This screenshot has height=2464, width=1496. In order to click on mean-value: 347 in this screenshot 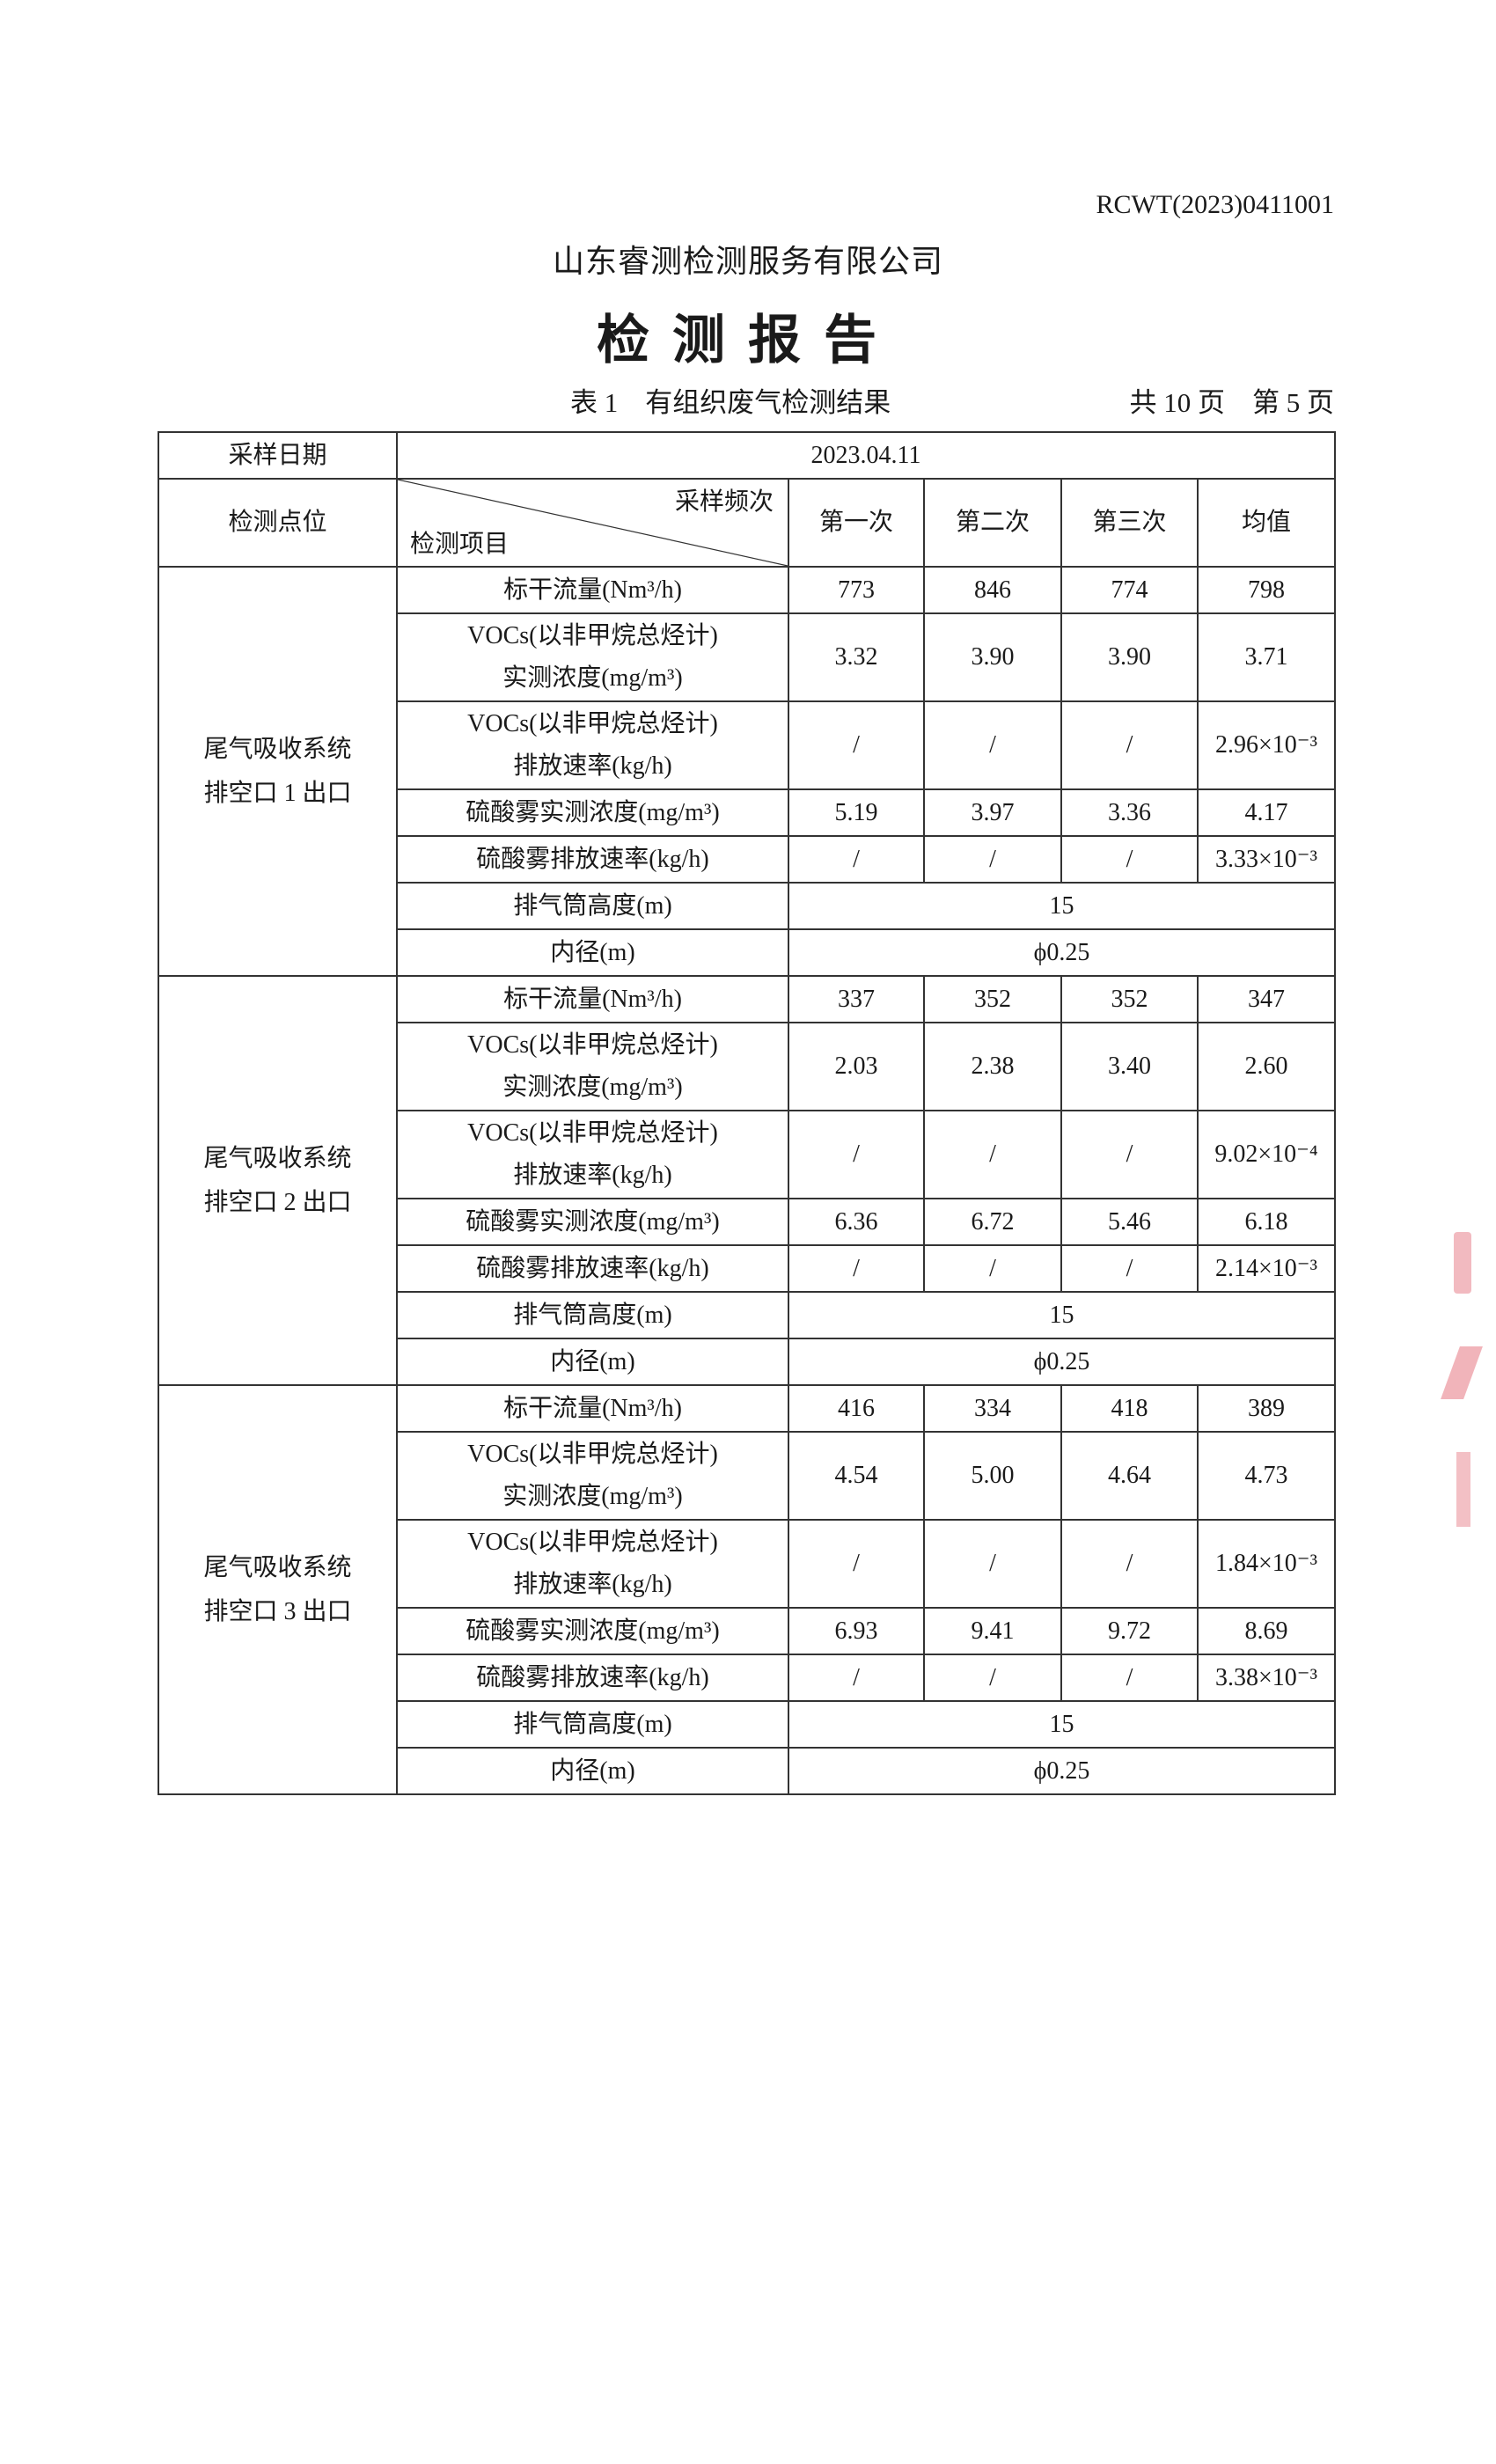, I will do `click(1266, 999)`.